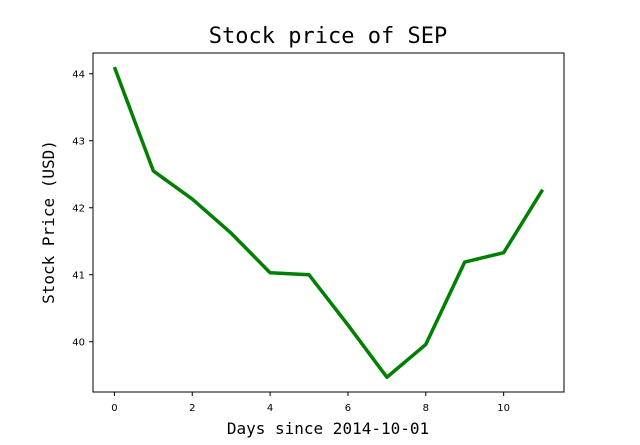  Describe the element at coordinates (426, 408) in the screenshot. I see `x-tick-label: 8` at that location.